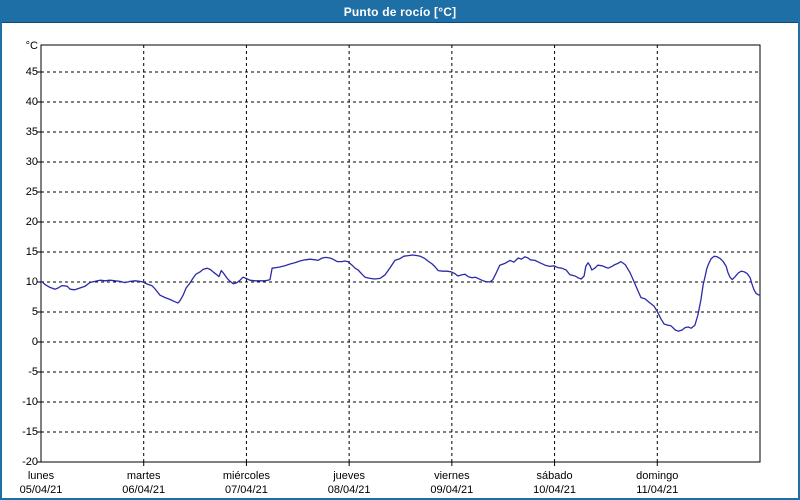  What do you see at coordinates (31, 132) in the screenshot?
I see `y-tick-label: 35` at bounding box center [31, 132].